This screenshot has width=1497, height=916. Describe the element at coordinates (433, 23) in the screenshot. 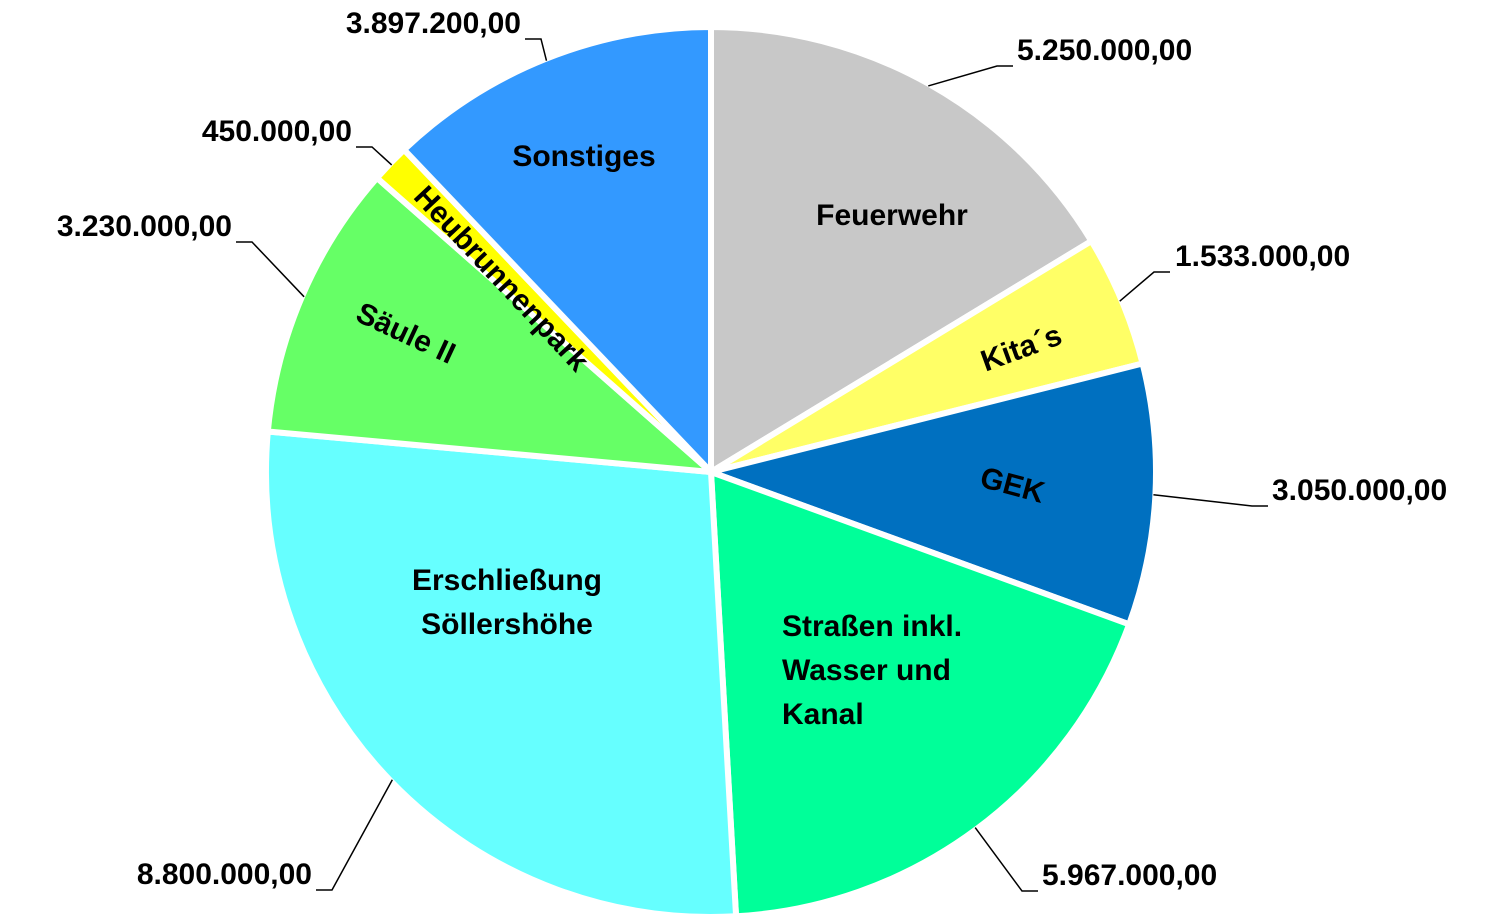

I see `value-label: 3.897.200,00` at that location.